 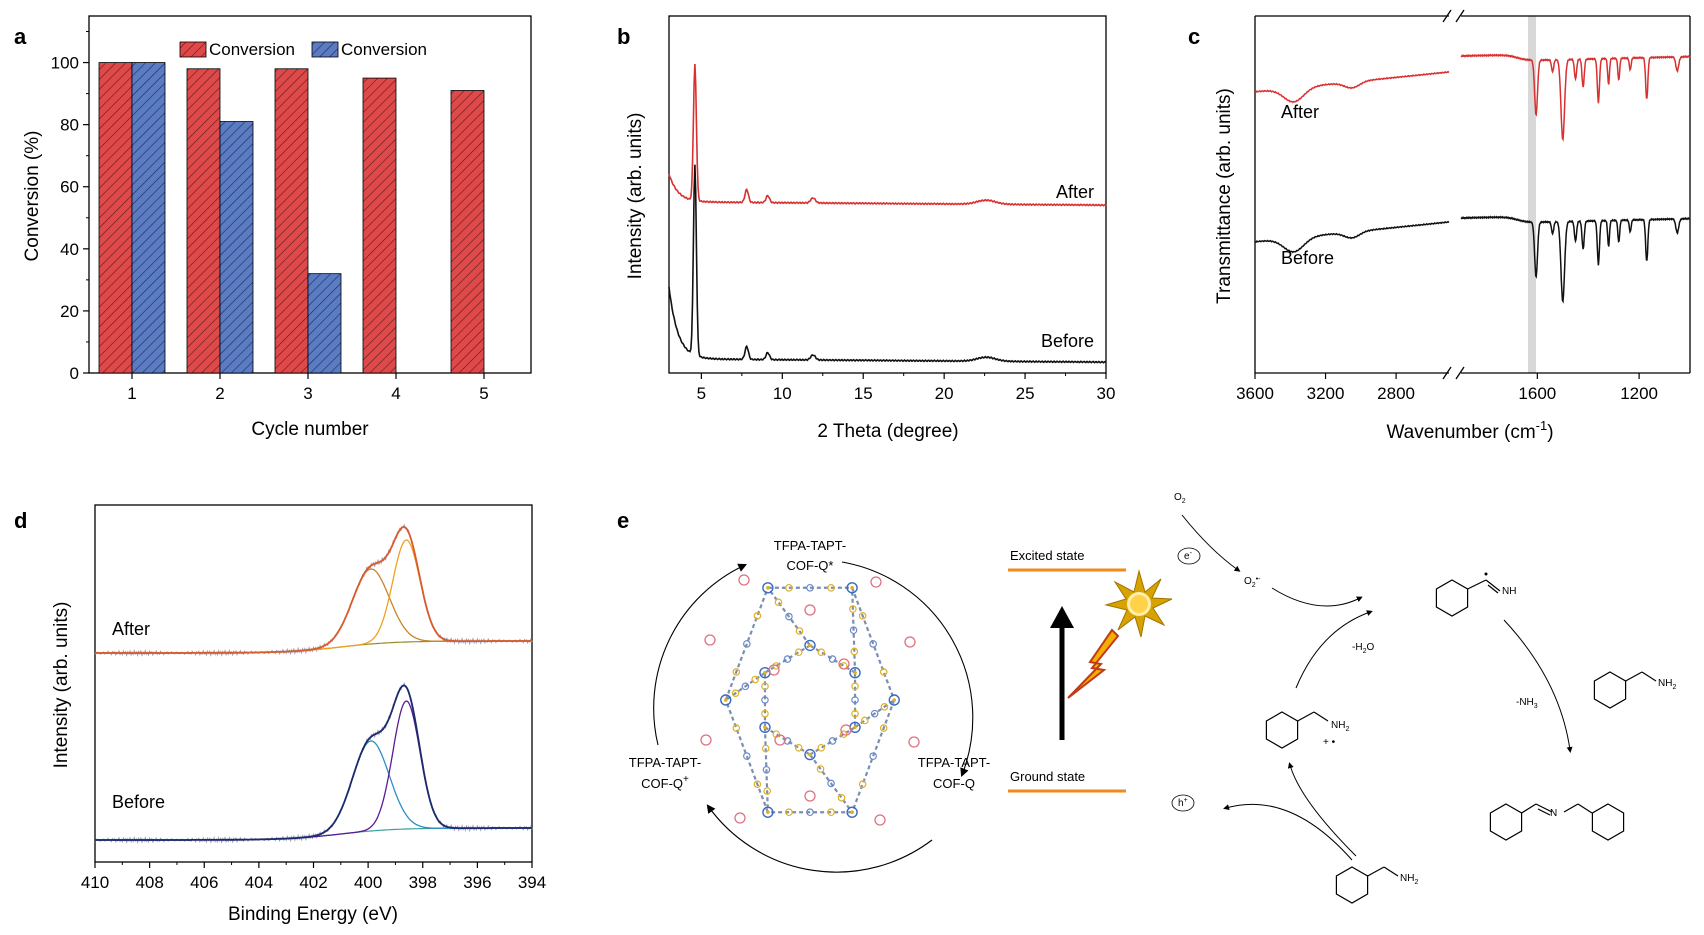 What do you see at coordinates (1062, 617) in the screenshot?
I see `excitation-arrow-head` at bounding box center [1062, 617].